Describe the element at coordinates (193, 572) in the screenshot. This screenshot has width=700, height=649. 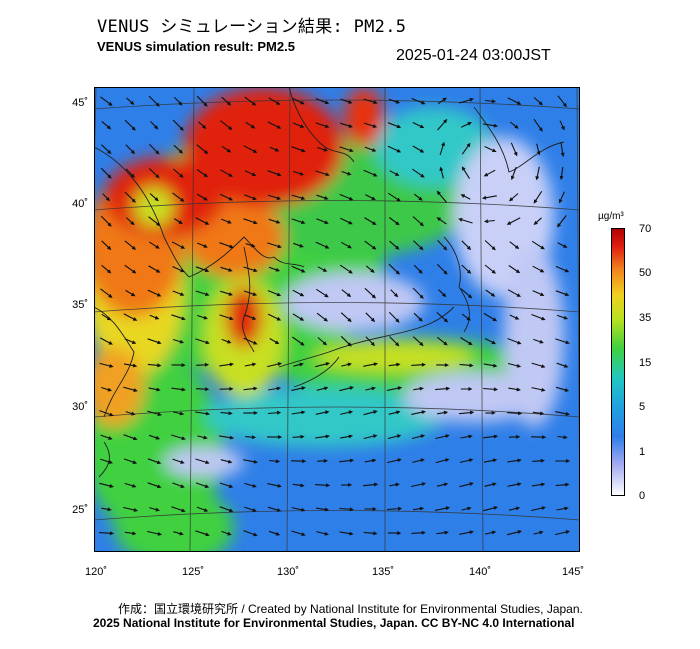
I see `lon-label-125: 125˚` at that location.